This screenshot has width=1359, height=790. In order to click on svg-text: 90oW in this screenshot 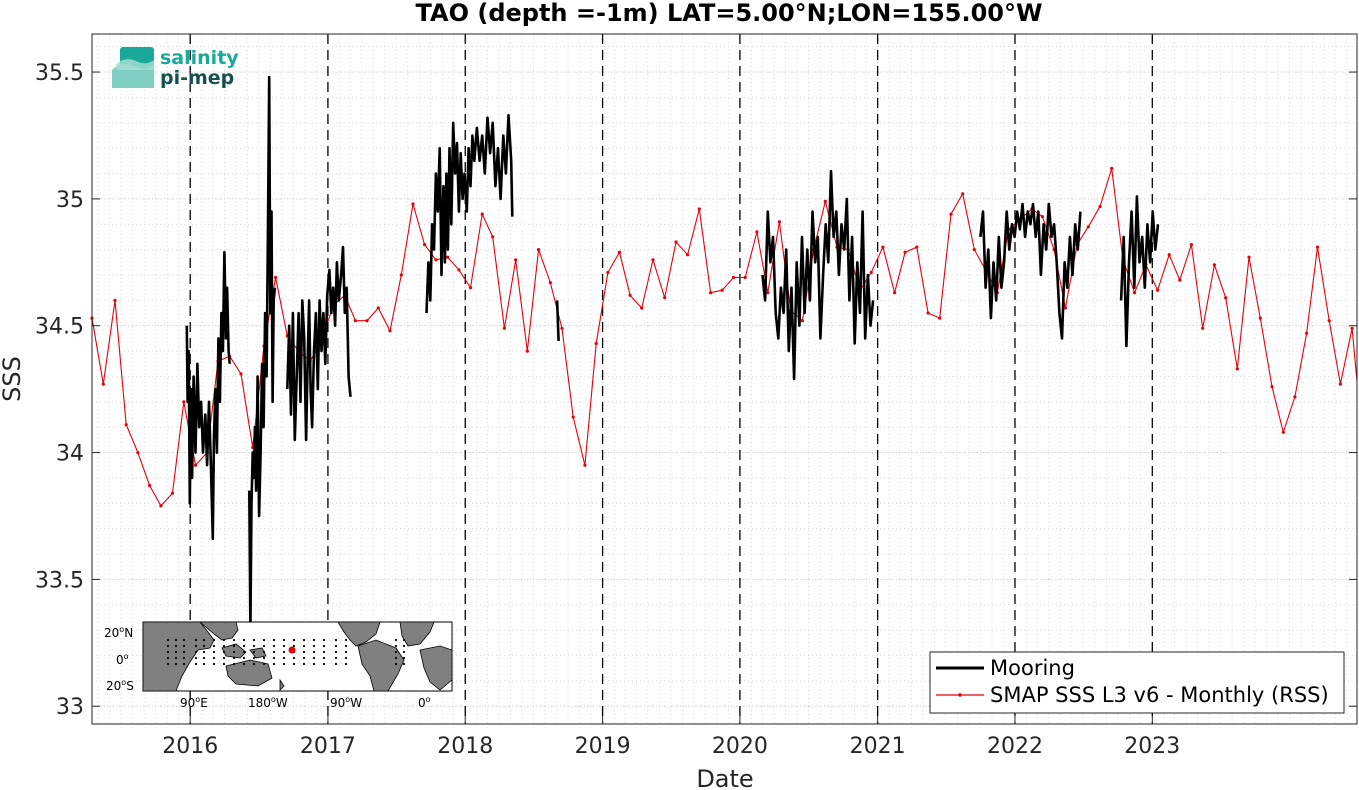, I will do `click(346, 702)`.